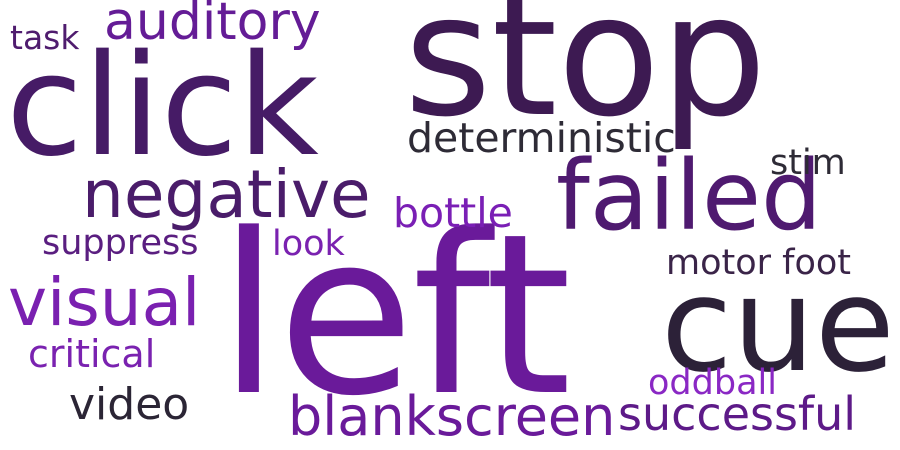  What do you see at coordinates (212, 26) in the screenshot?
I see `word-auditory: auditory` at bounding box center [212, 26].